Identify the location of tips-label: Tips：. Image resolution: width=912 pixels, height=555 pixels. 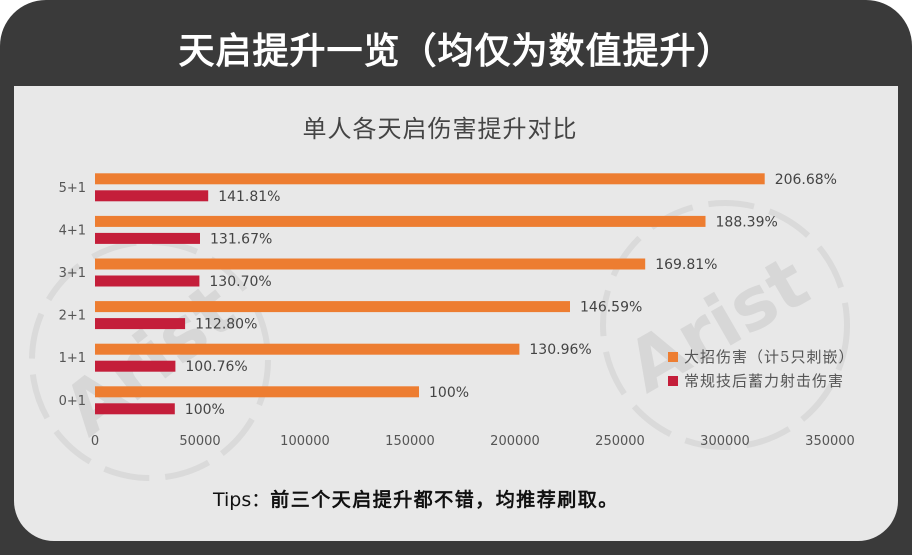
(242, 500).